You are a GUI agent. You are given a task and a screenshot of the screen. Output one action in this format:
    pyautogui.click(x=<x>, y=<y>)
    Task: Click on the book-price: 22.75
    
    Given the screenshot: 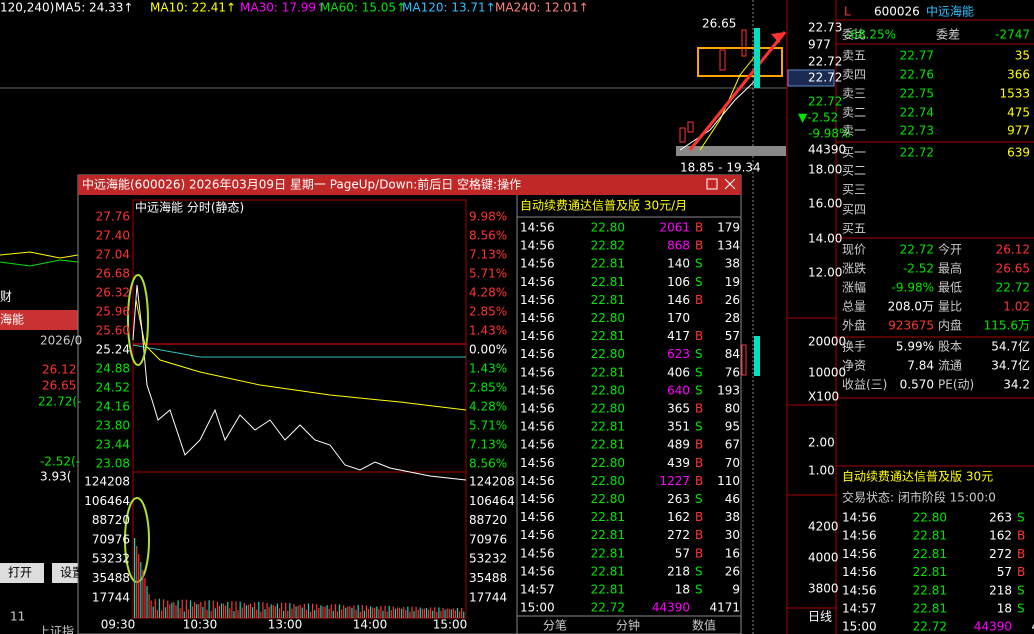 What is the action you would take?
    pyautogui.click(x=917, y=94)
    